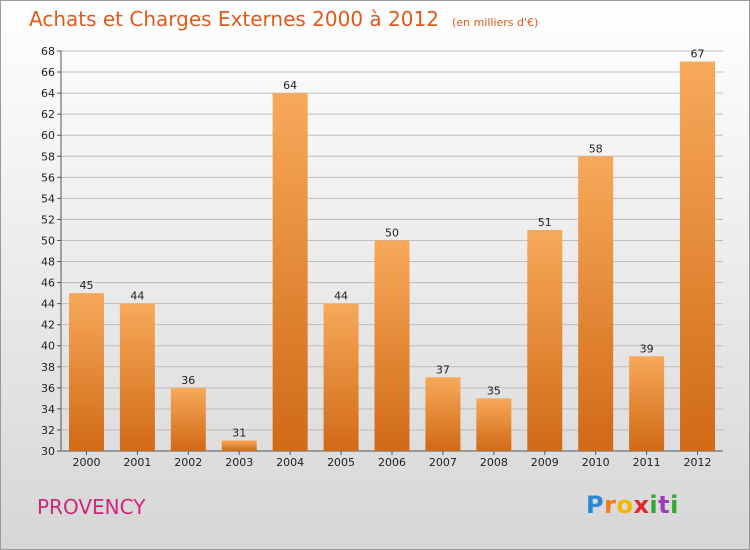  I want to click on value-label: 36, so click(188, 380).